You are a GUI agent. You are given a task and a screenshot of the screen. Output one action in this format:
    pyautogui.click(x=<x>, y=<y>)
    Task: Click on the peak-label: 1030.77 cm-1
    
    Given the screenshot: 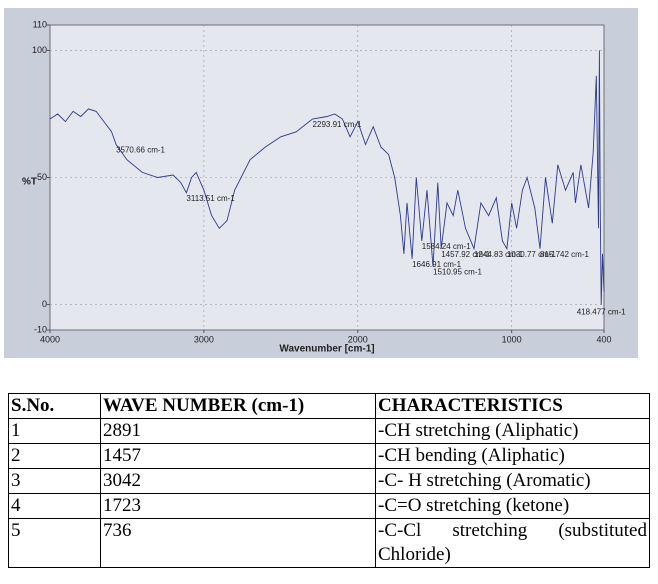 What is the action you would take?
    pyautogui.click(x=531, y=254)
    